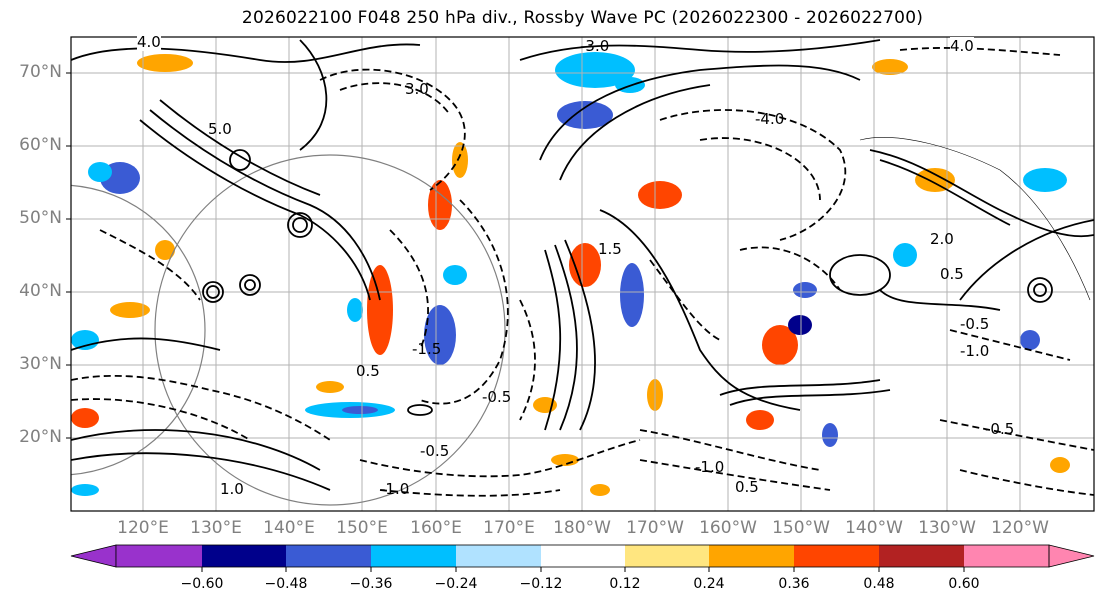 Image resolution: width=1105 pixels, height=604 pixels. Describe the element at coordinates (40, 364) in the screenshot. I see `lat-label: 30°N` at that location.